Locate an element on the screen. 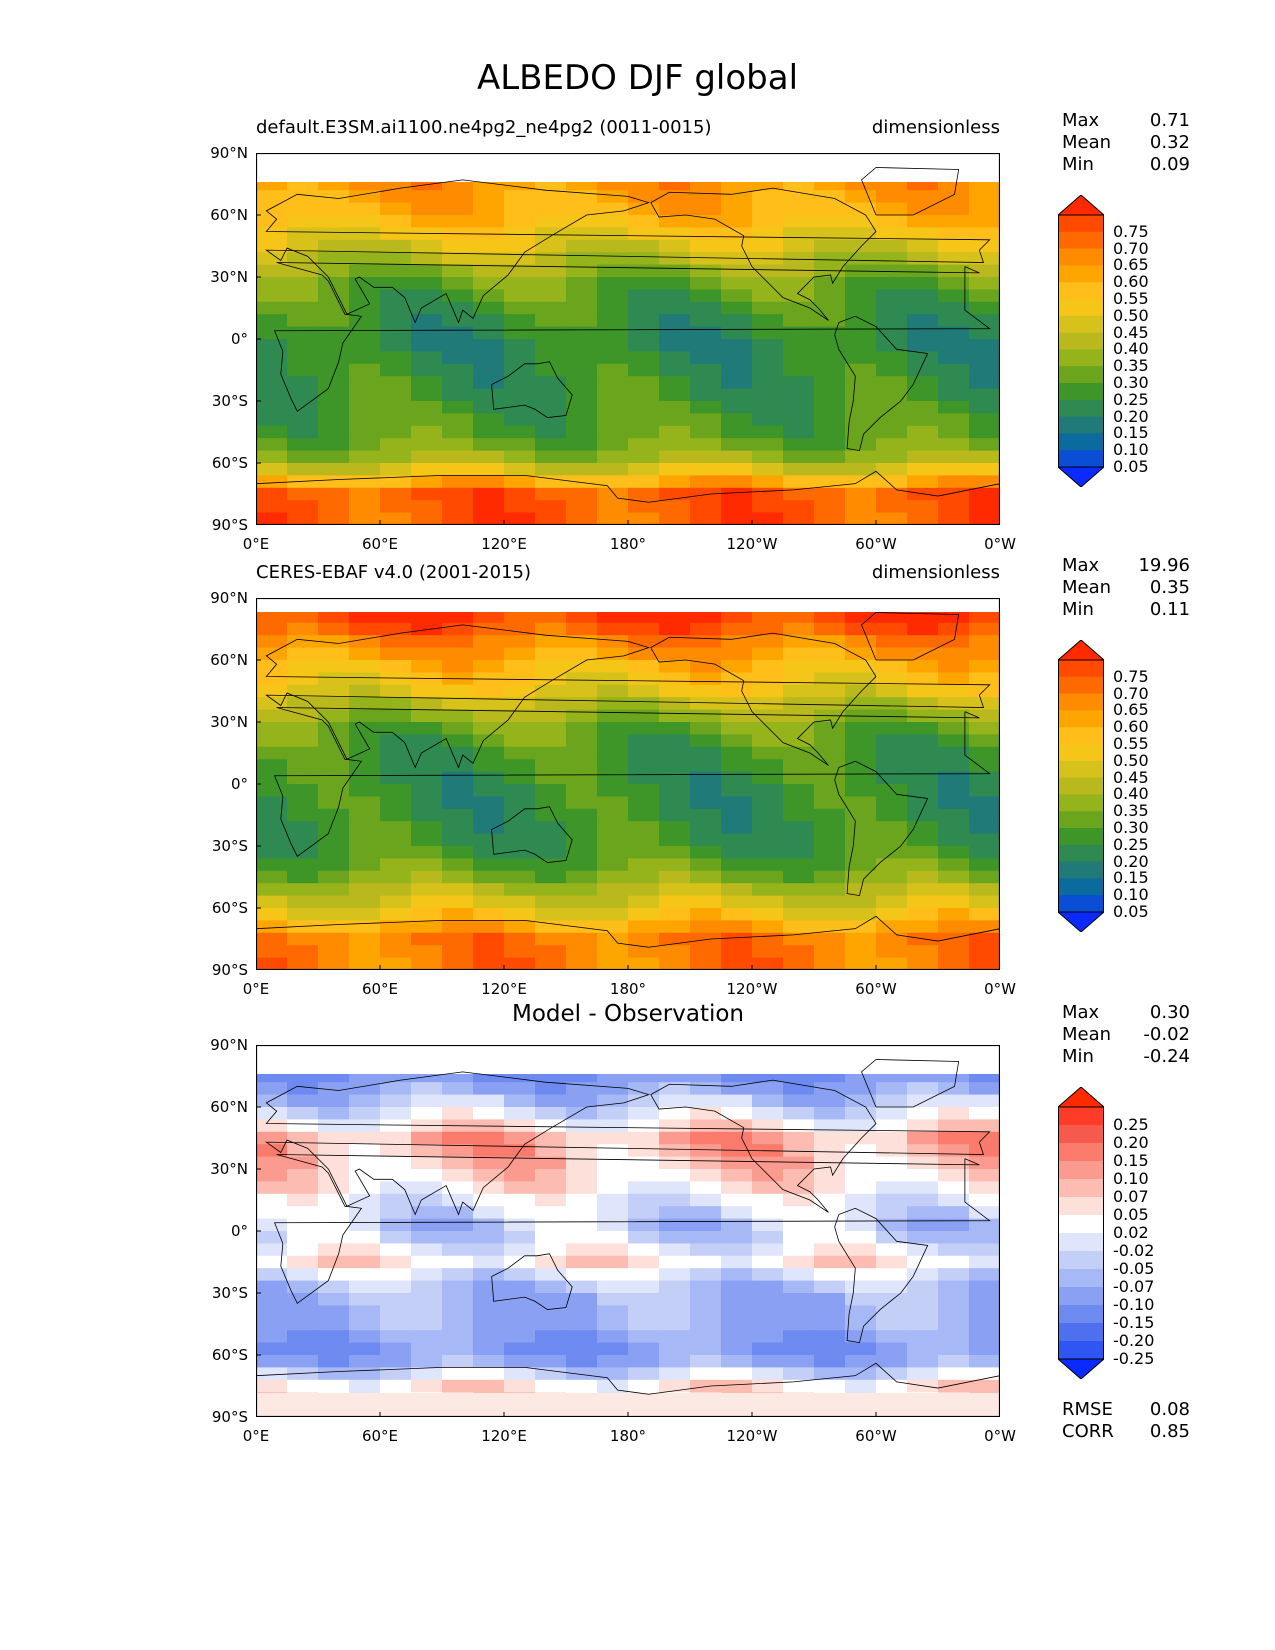  colorbar-tick-label: -0.10 is located at coordinates (1134, 1304).